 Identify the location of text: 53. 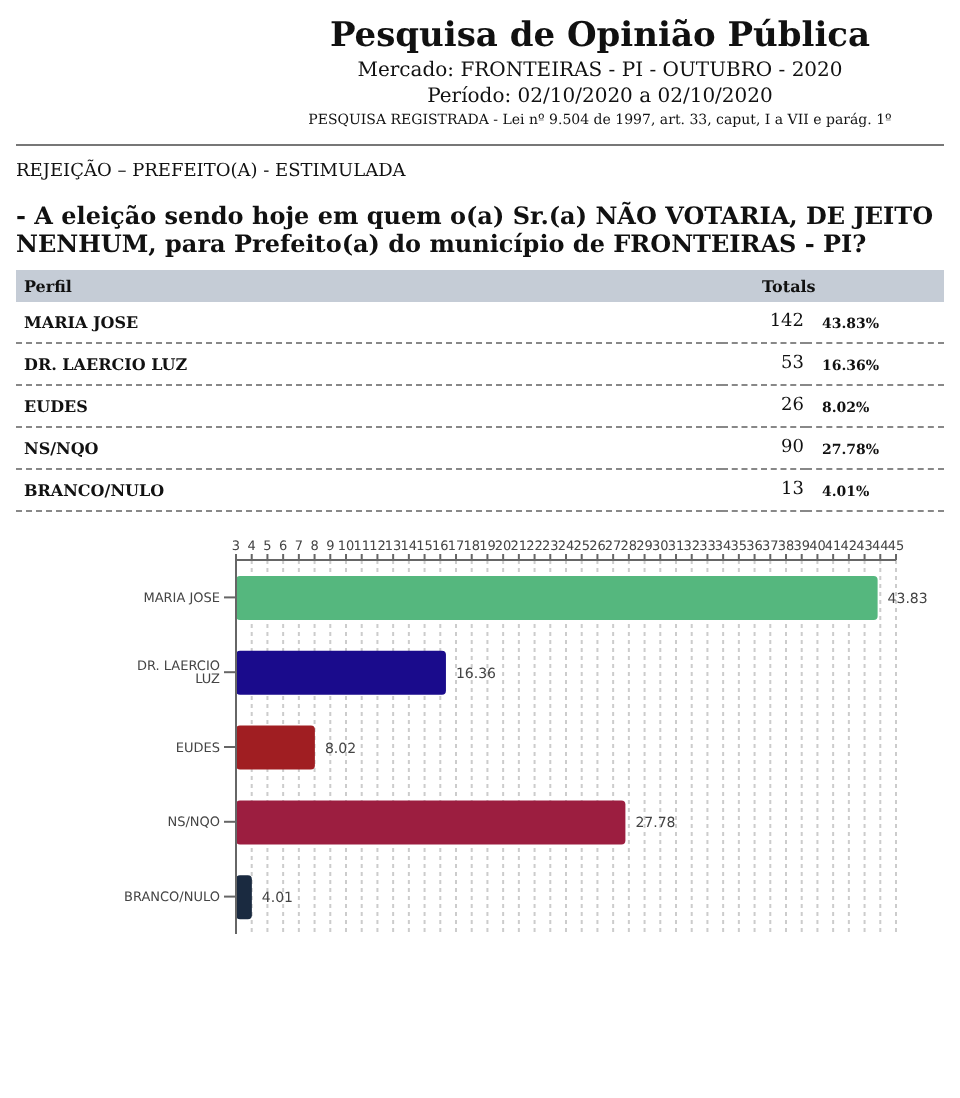
(792, 365).